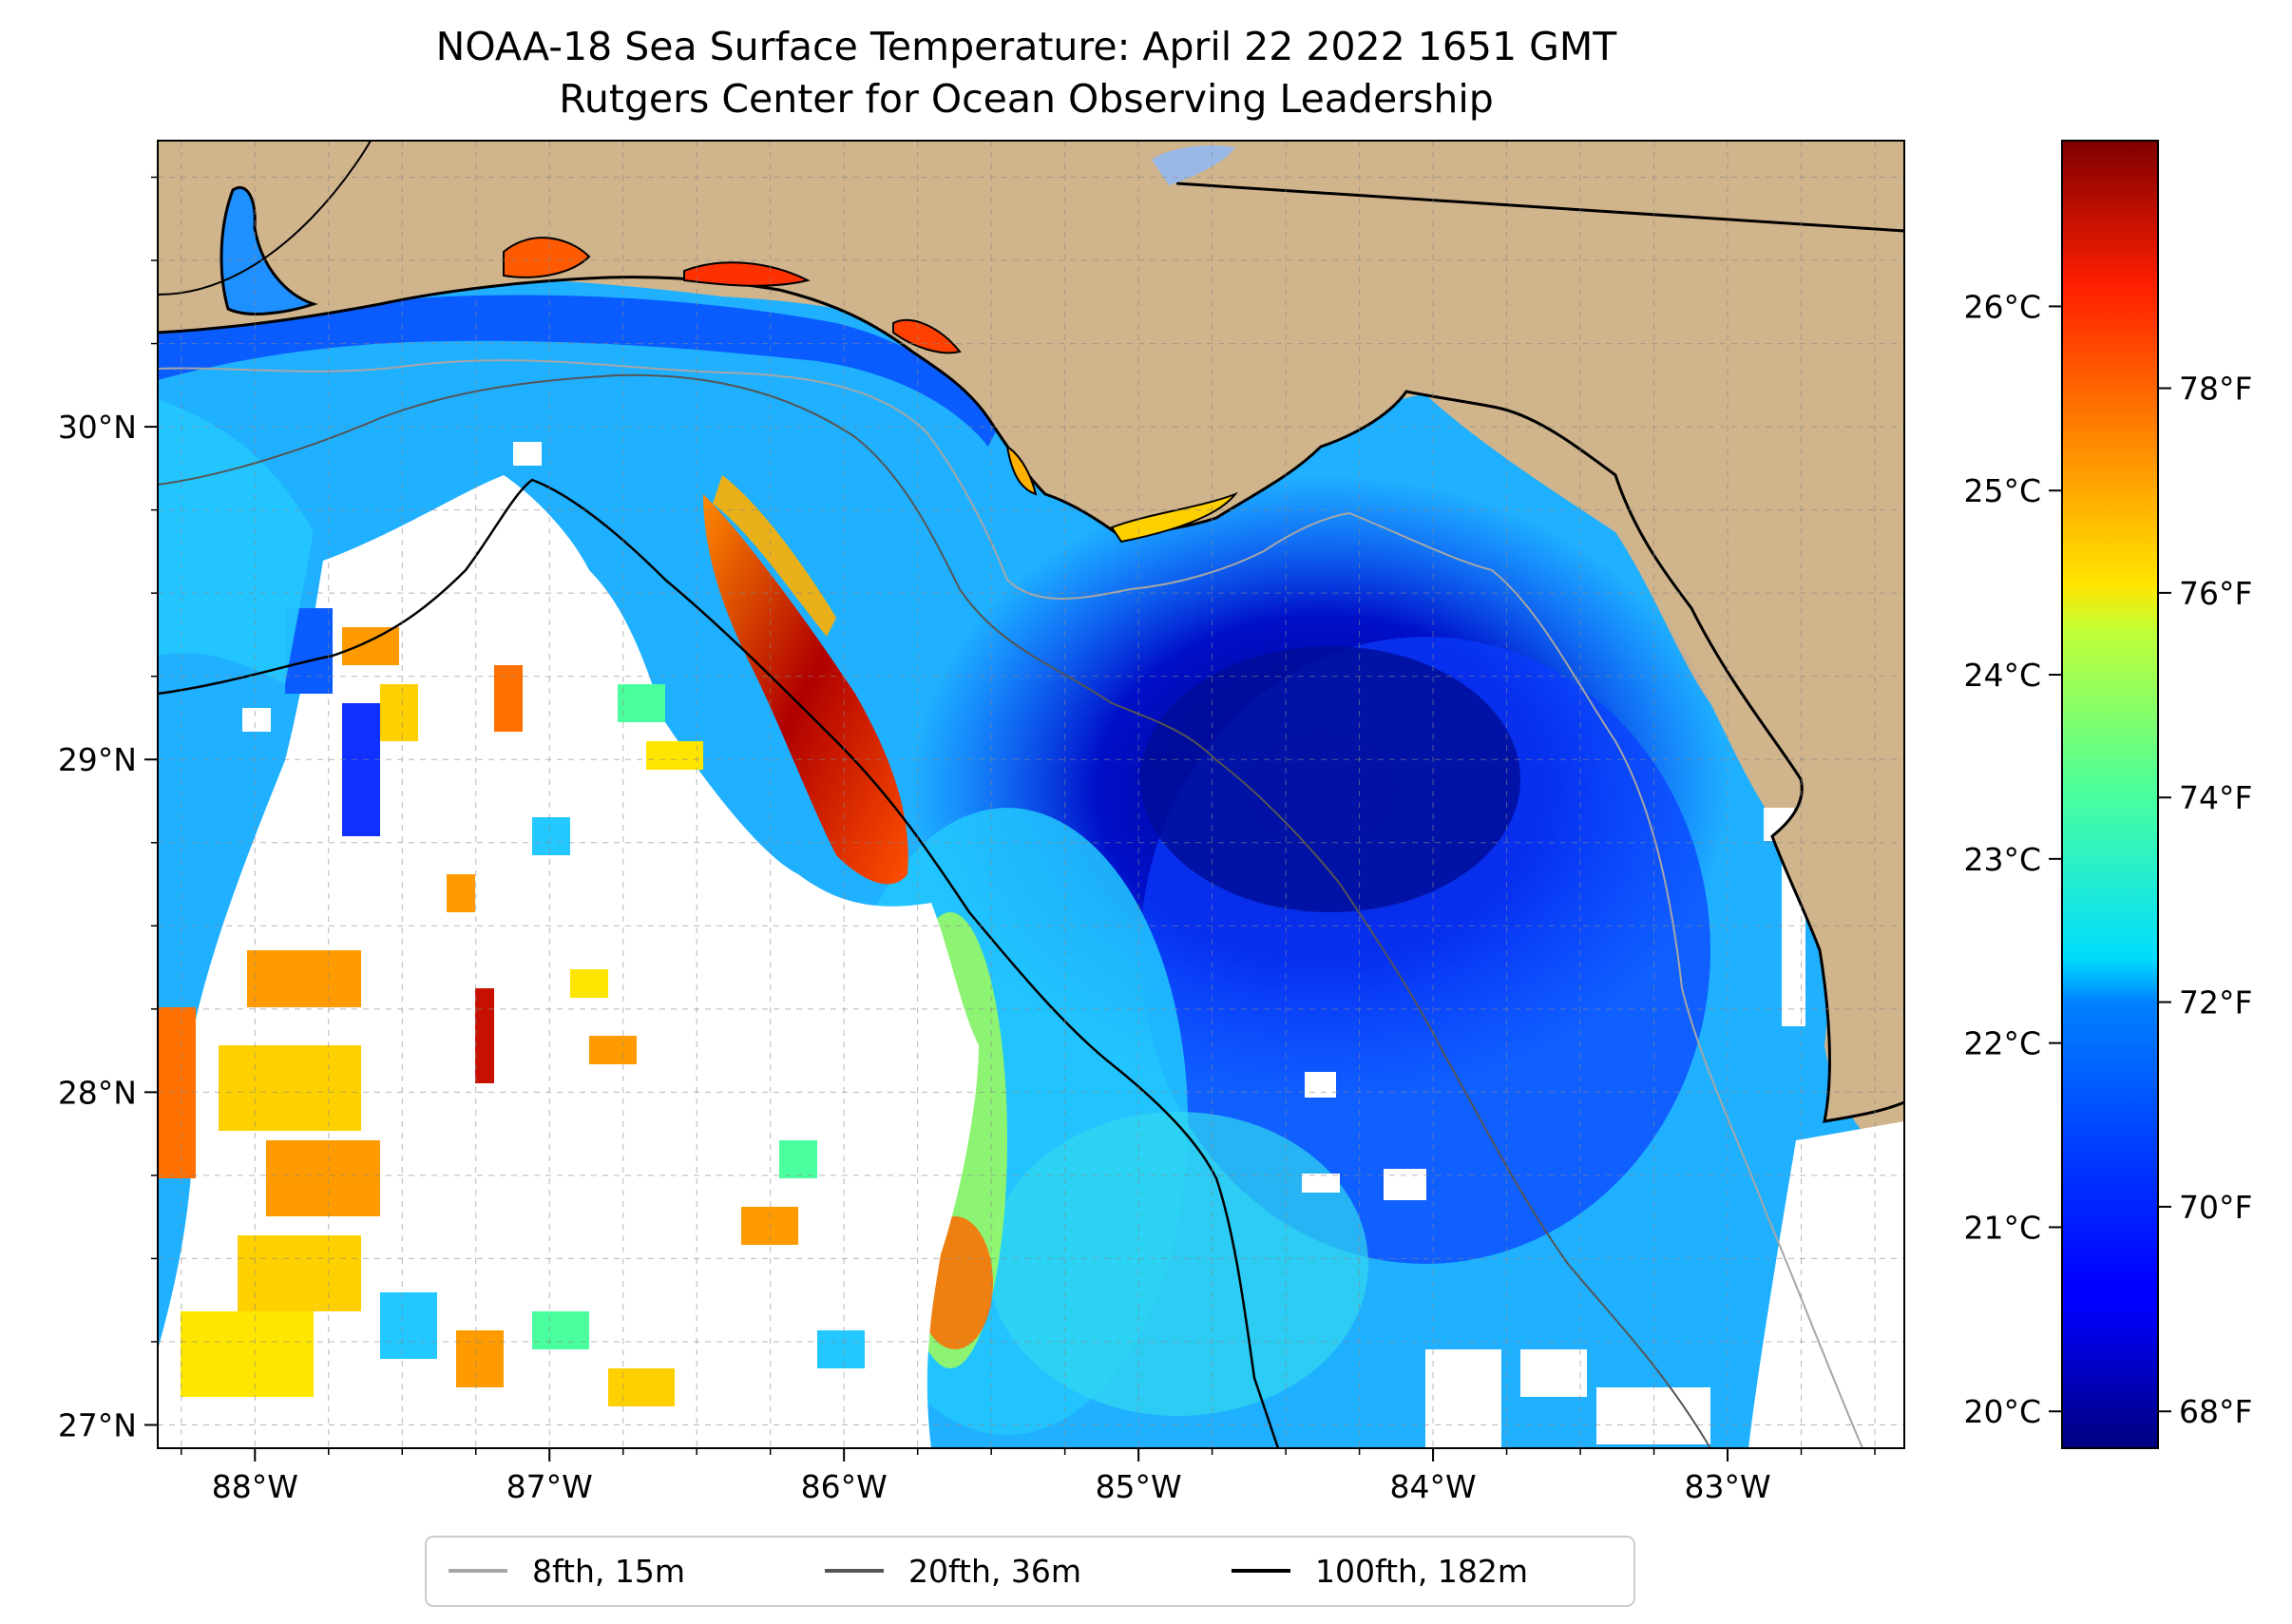 The image size is (2292, 1624). What do you see at coordinates (1139, 1486) in the screenshot?
I see `tick-label-lon: 85°W` at bounding box center [1139, 1486].